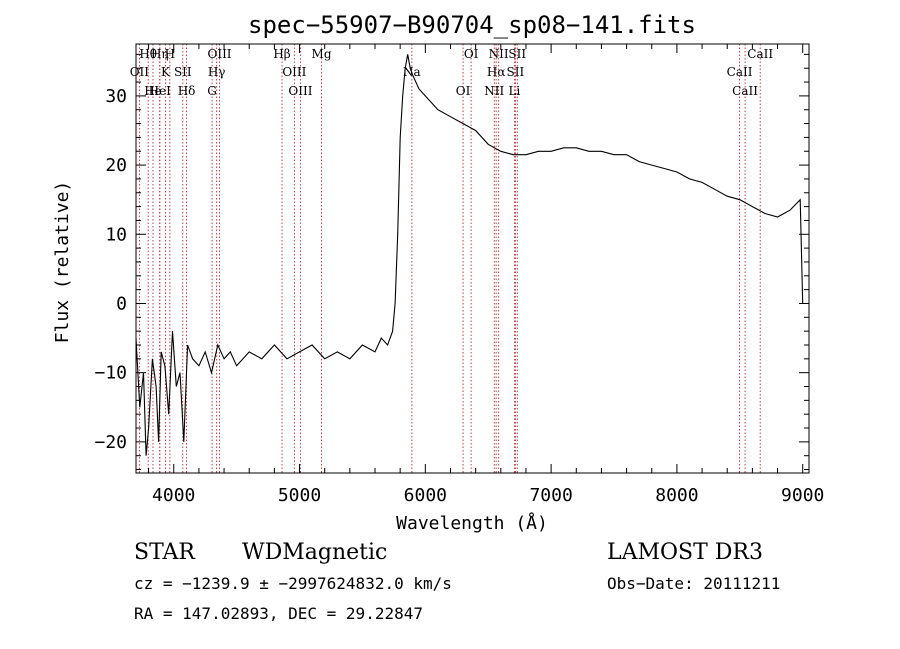 The height and width of the screenshot is (649, 900). I want to click on spectral-line-label: Hα, so click(496, 72).